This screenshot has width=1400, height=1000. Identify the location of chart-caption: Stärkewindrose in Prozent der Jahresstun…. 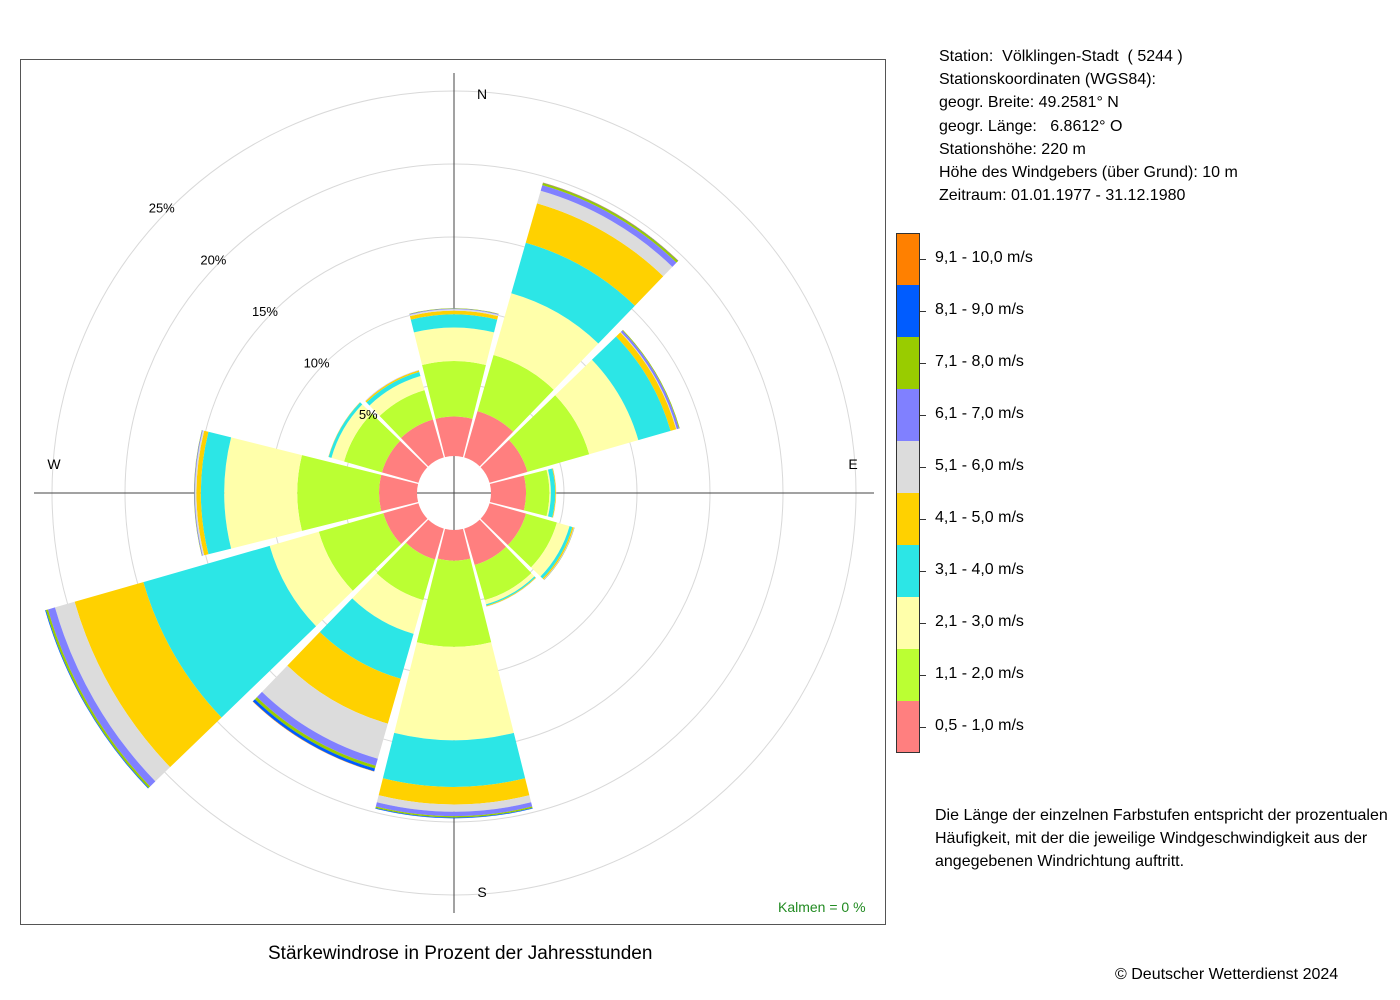
(460, 953).